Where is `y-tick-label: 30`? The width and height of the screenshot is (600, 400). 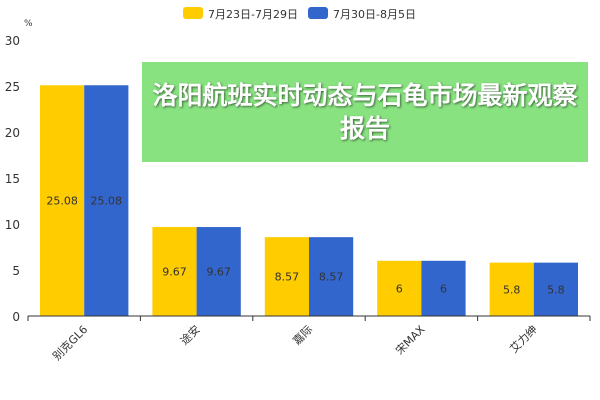
y-tick-label: 30 is located at coordinates (12, 41).